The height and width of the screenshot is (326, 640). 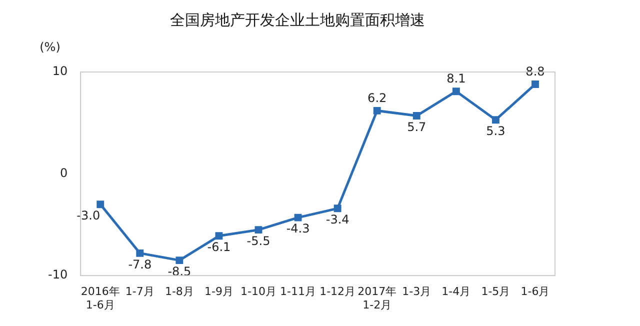 I want to click on x-tick-label: 1-7月, so click(x=139, y=291).